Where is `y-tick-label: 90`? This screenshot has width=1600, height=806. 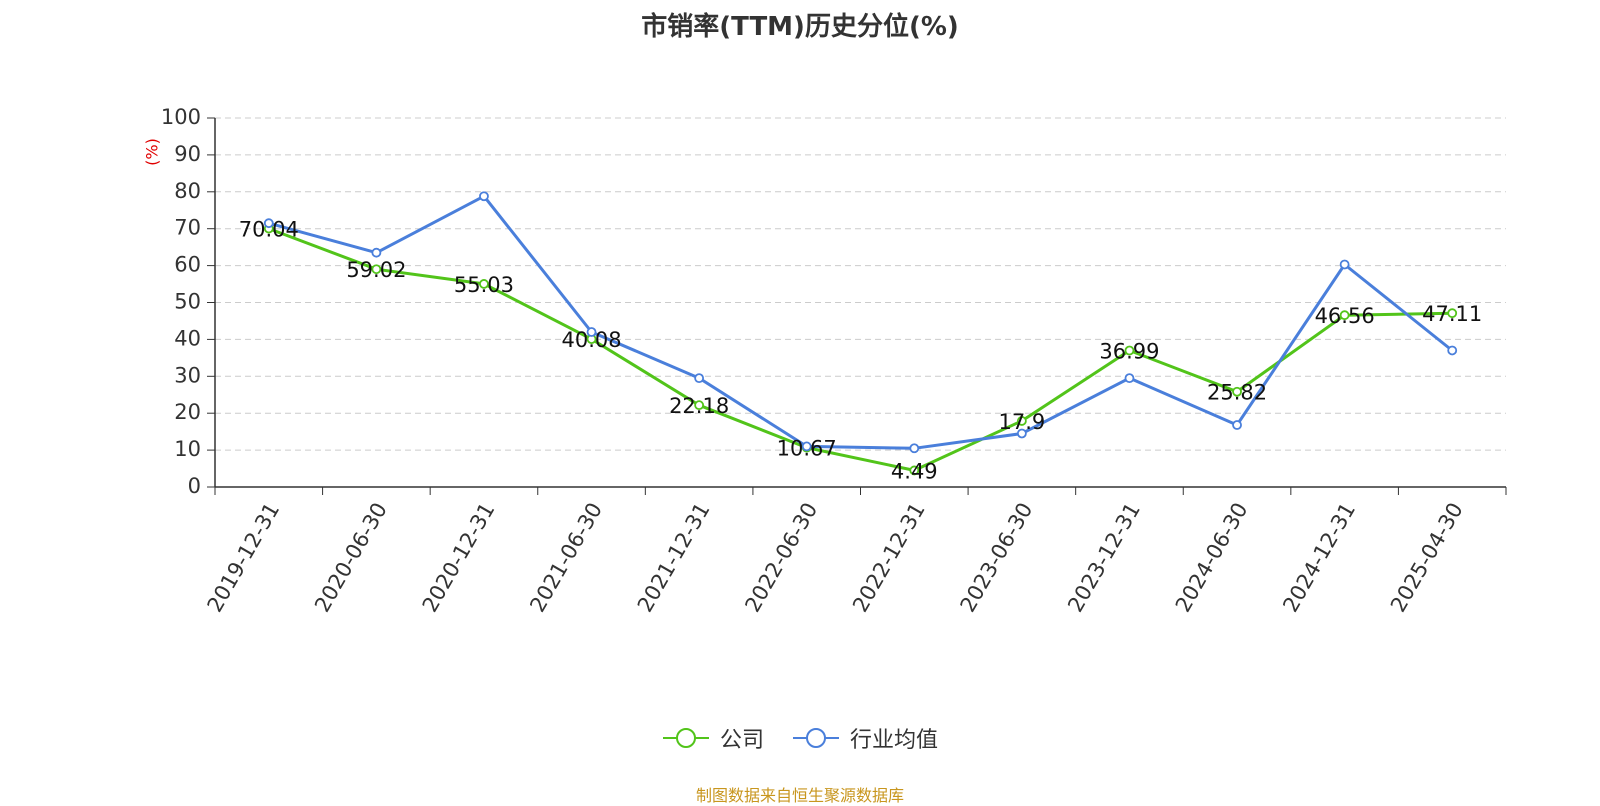
y-tick-label: 90 is located at coordinates (187, 154).